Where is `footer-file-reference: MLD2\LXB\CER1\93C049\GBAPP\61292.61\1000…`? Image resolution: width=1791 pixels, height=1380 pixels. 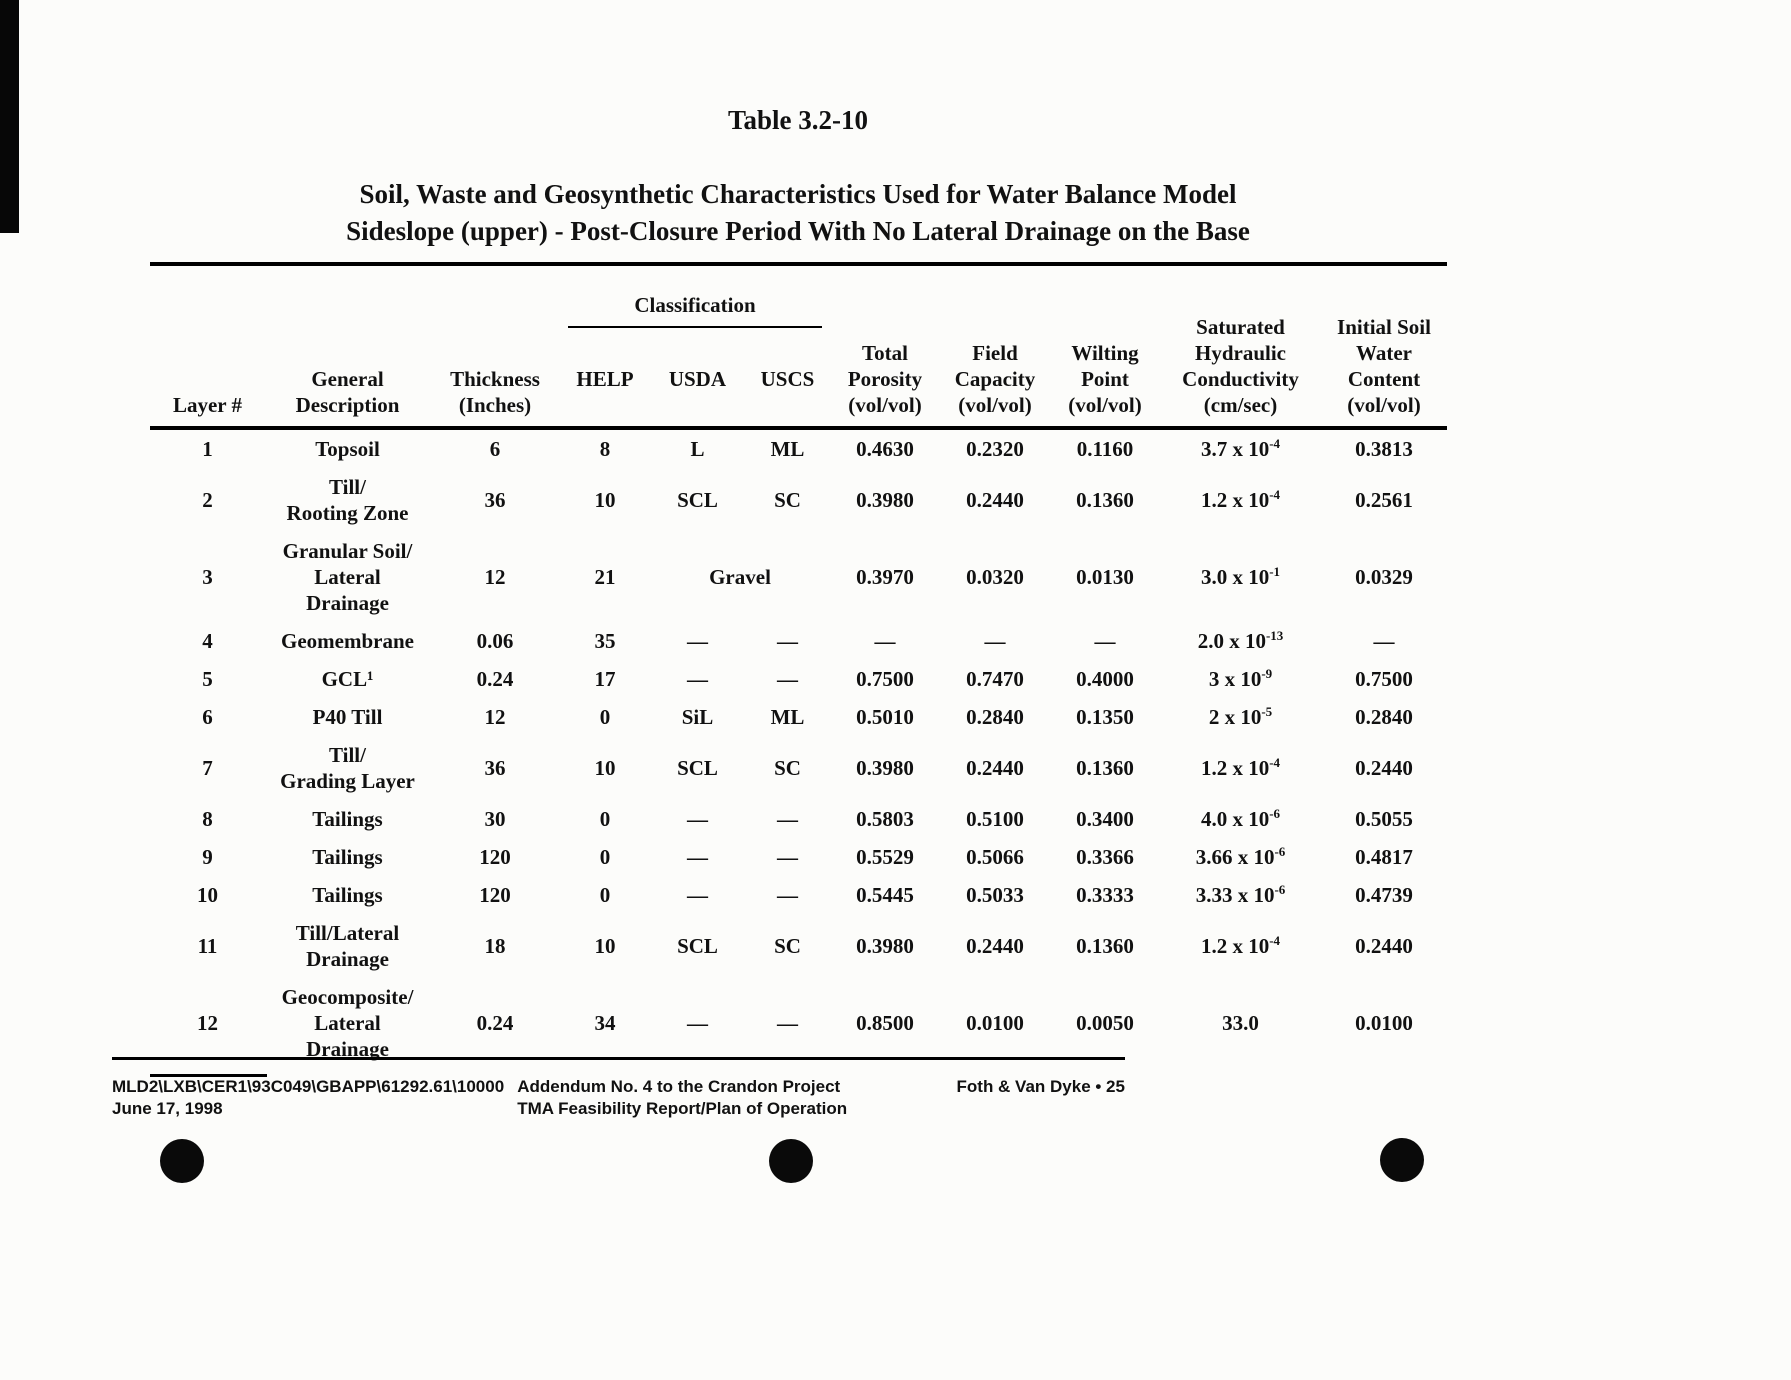
footer-file-reference: MLD2\LXB\CER1\93C049\GBAPP\61292.61\1000… is located at coordinates (314, 1098).